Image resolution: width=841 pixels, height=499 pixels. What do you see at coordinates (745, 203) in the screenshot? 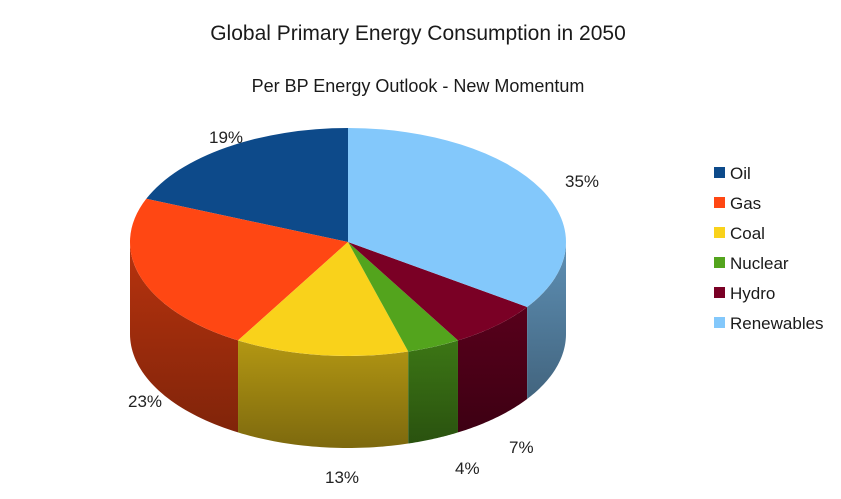
I see `legend-label-gas: Gas` at bounding box center [745, 203].